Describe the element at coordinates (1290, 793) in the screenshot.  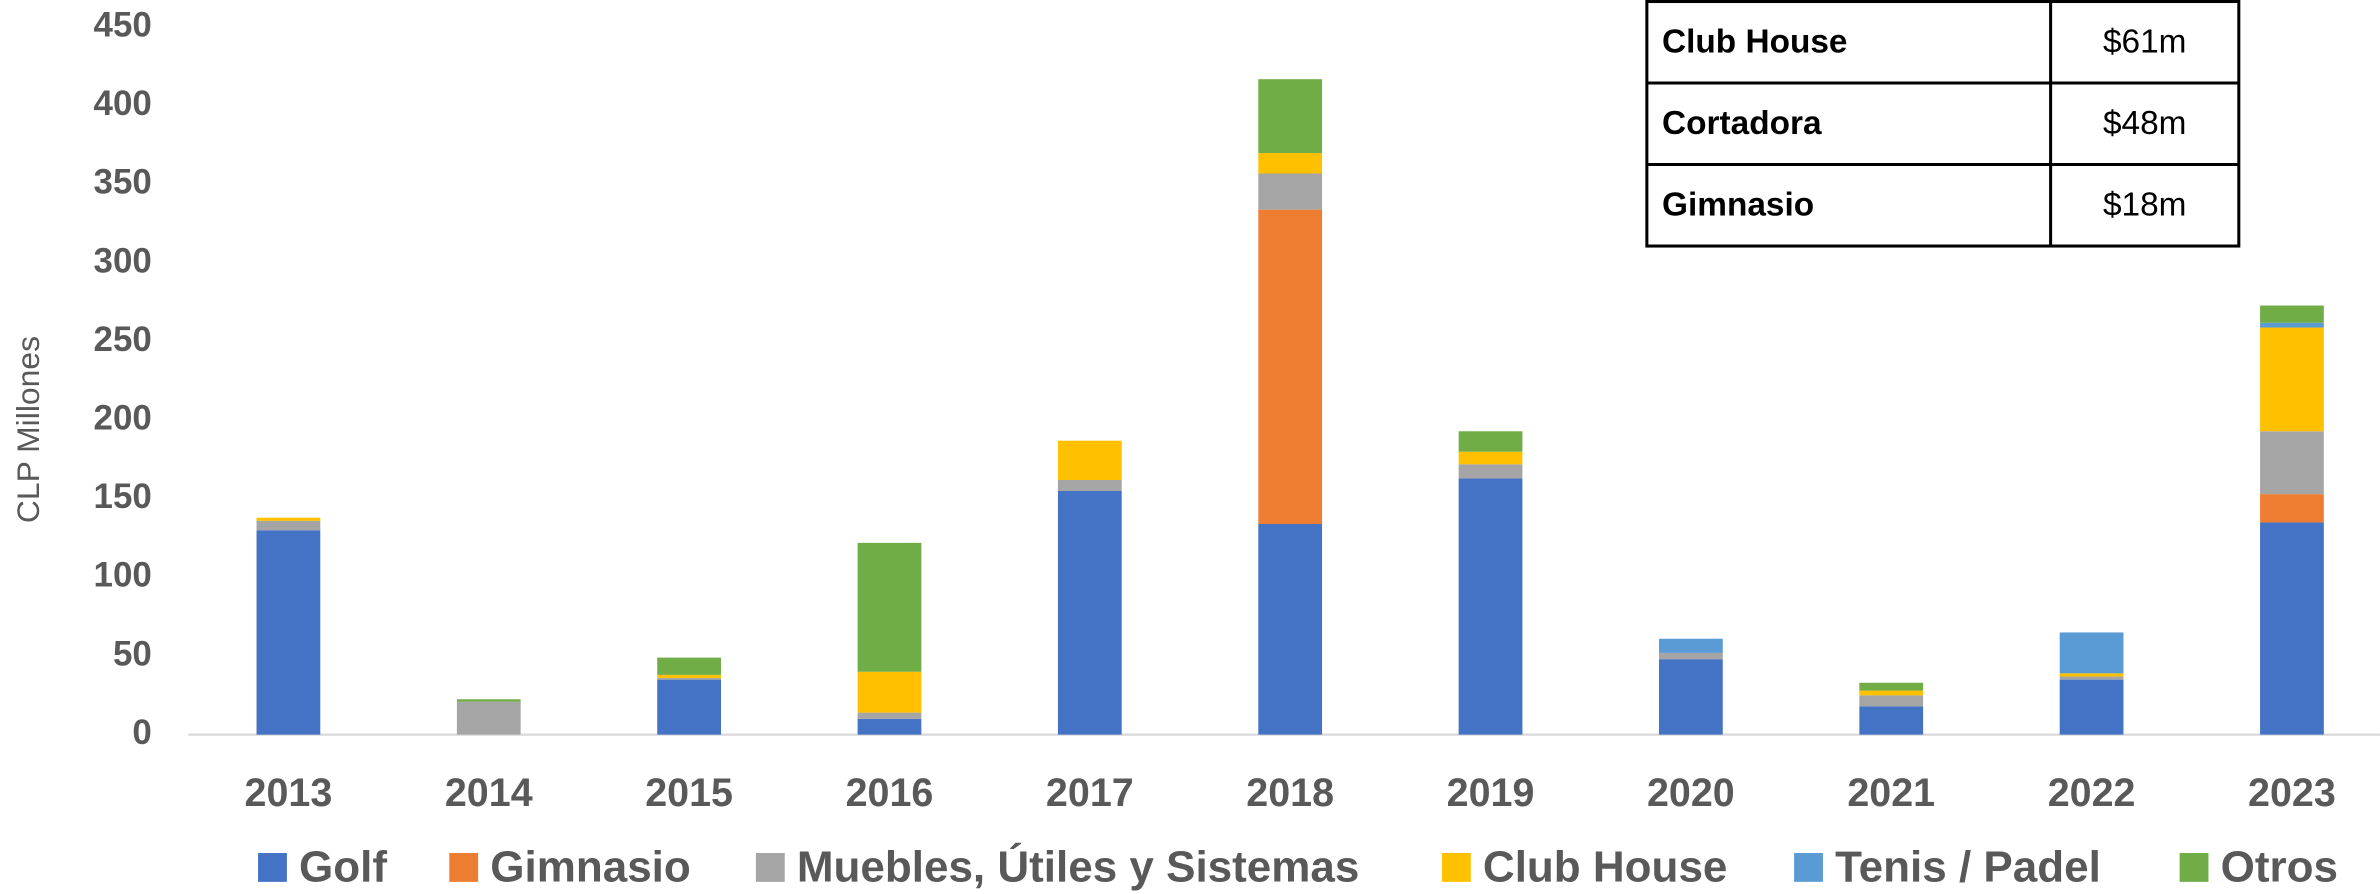
I see `x-tick-label: 2018` at that location.